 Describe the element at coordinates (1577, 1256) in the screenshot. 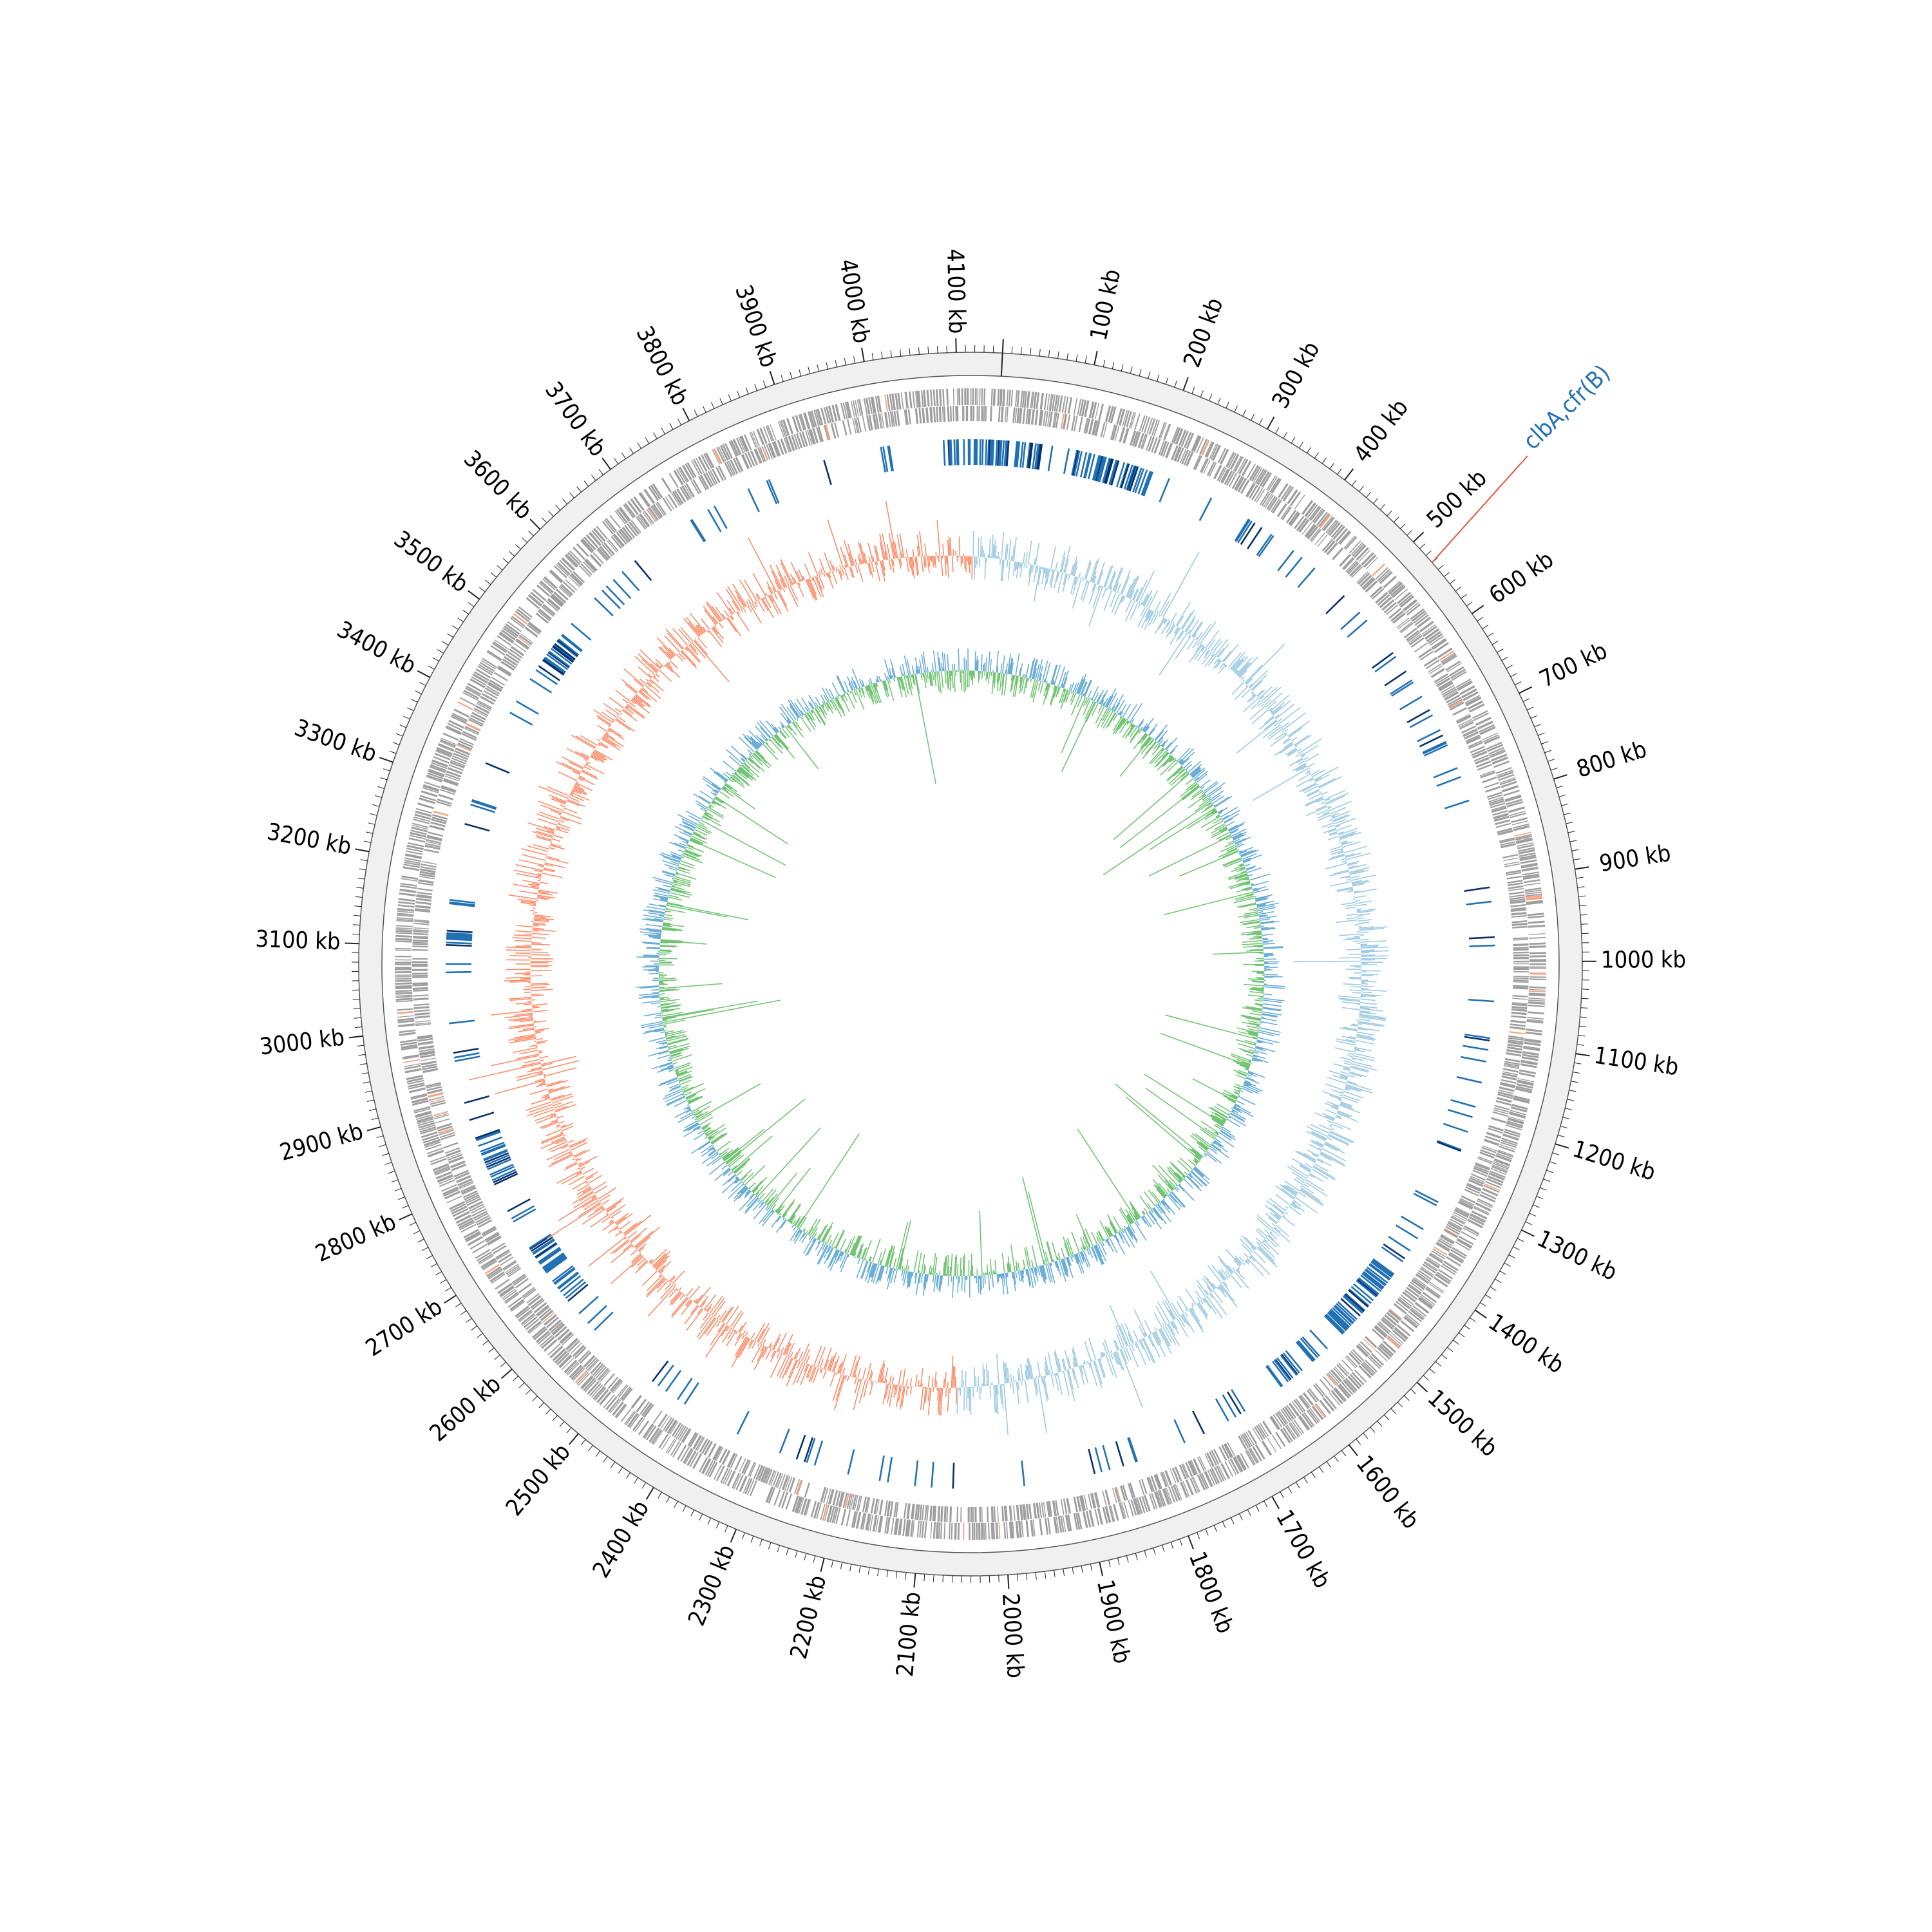

I see `scale-label: 1300 kb` at that location.